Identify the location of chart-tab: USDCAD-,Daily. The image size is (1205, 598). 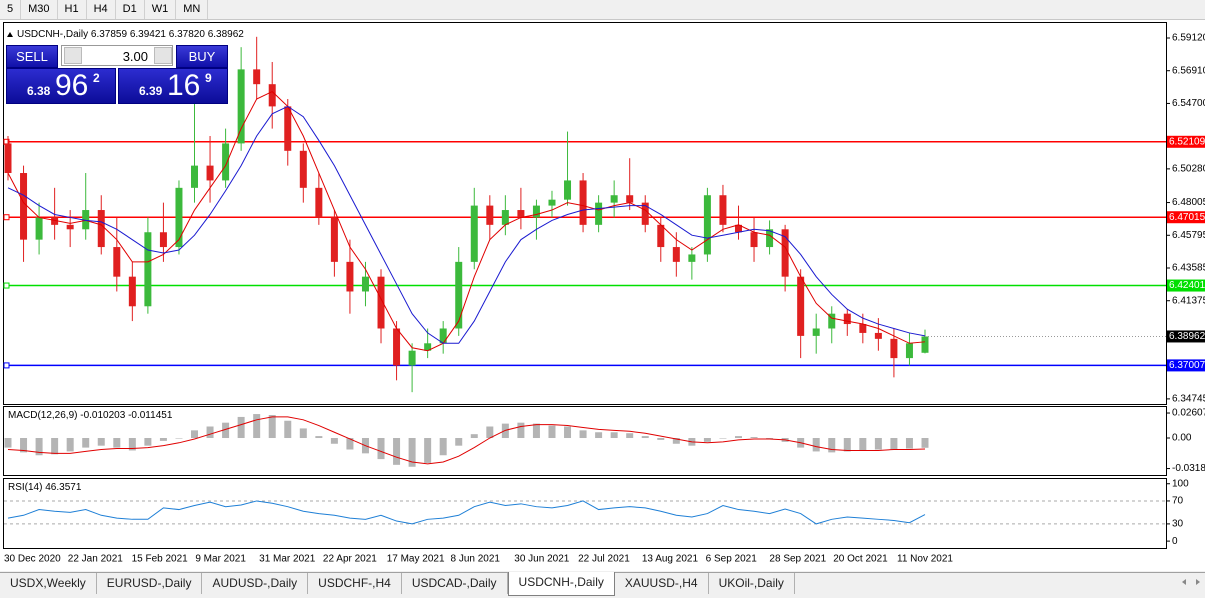
(455, 583).